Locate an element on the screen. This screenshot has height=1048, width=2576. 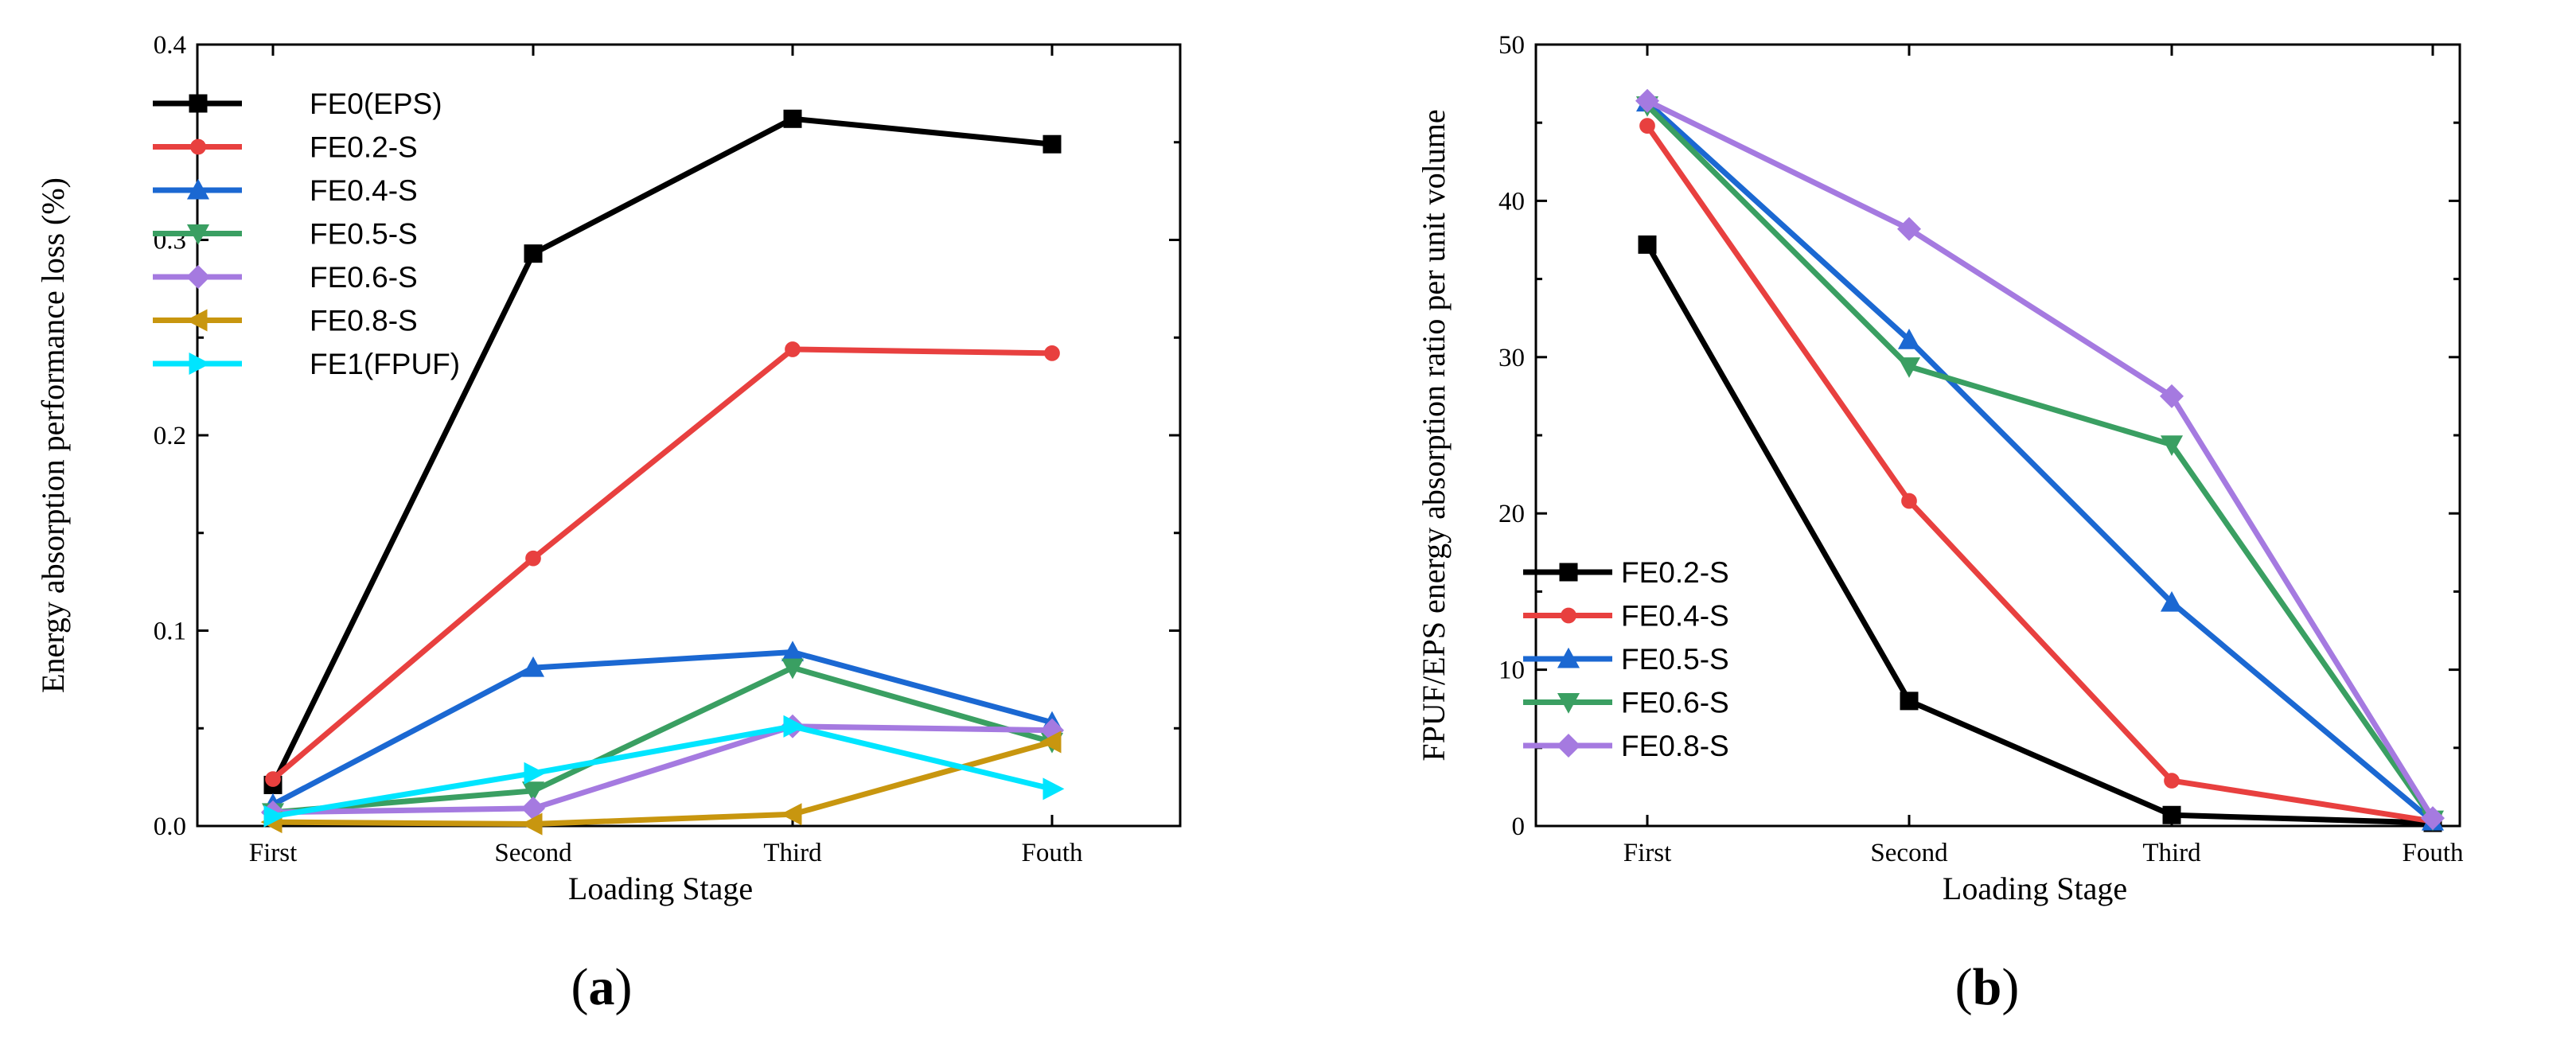
y-tick-labels: 0 10 20 30 40 50 is located at coordinates (1511, 436).